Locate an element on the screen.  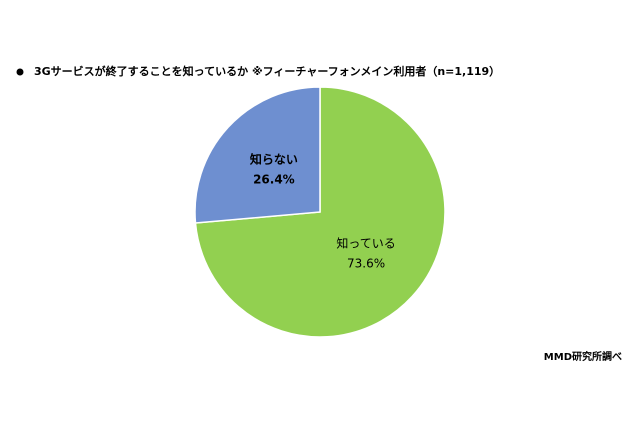
value-label: 26.4% is located at coordinates (274, 179).